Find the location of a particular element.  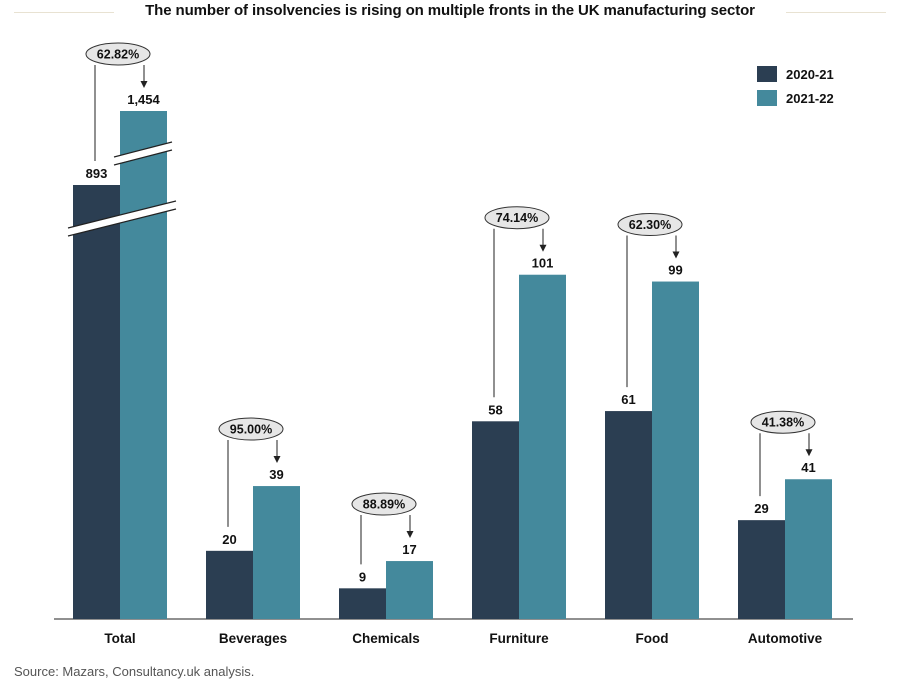

growth-label: 74.14% is located at coordinates (517, 218).